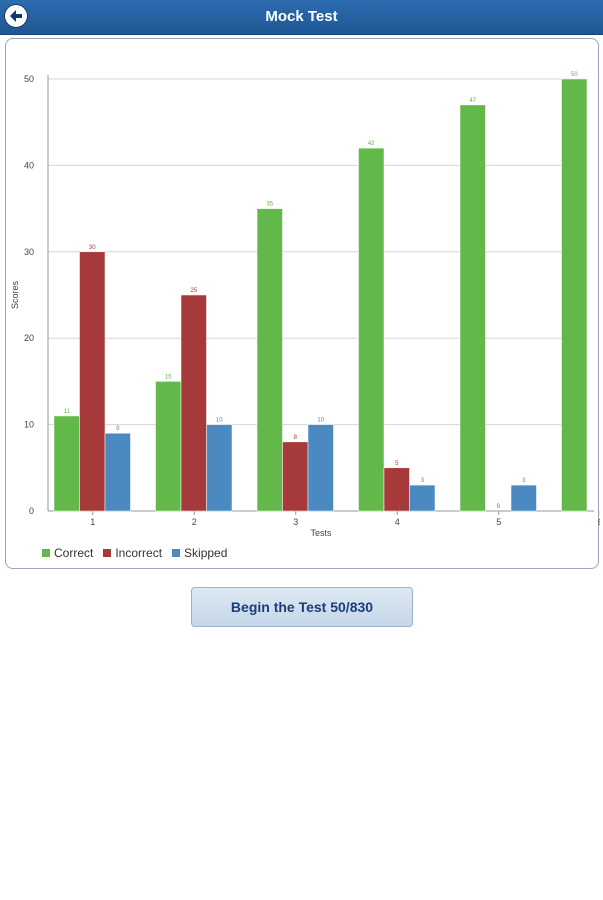  I want to click on top-bar: Mock Test, so click(301, 17).